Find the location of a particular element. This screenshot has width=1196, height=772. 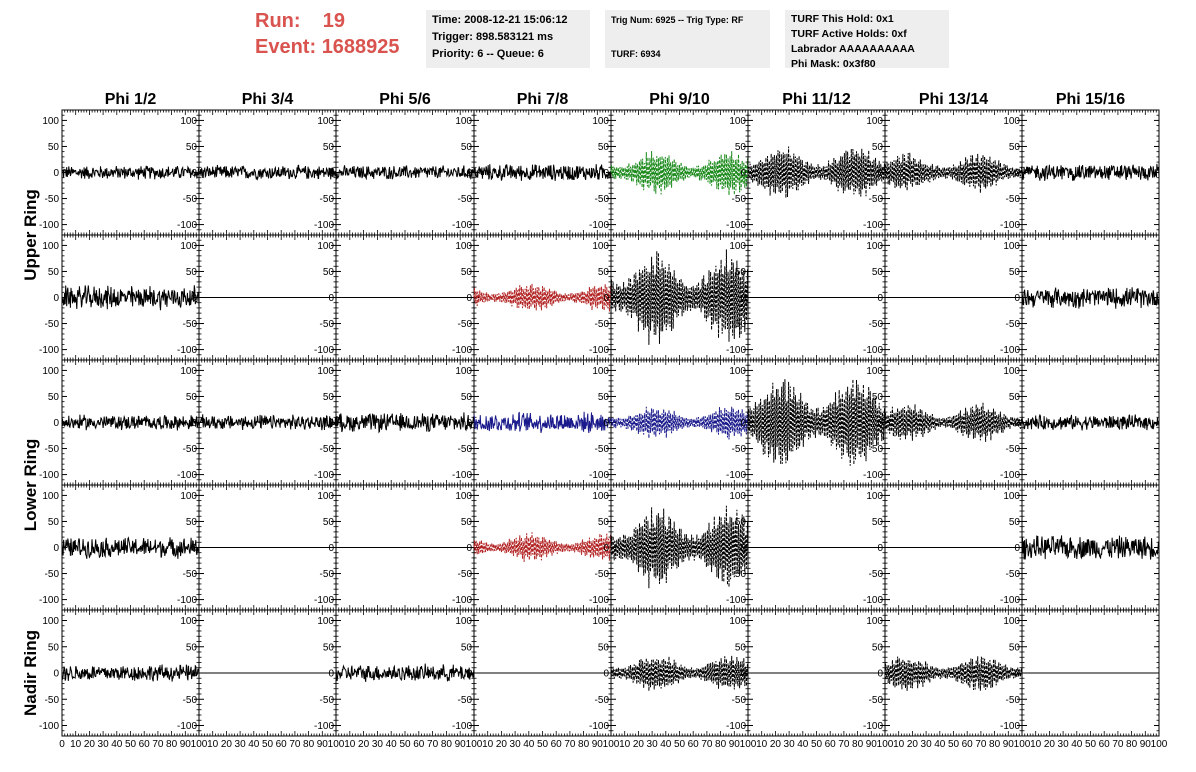

phi-mask-line: Phi Mask: 0x3f80 is located at coordinates (833, 64).